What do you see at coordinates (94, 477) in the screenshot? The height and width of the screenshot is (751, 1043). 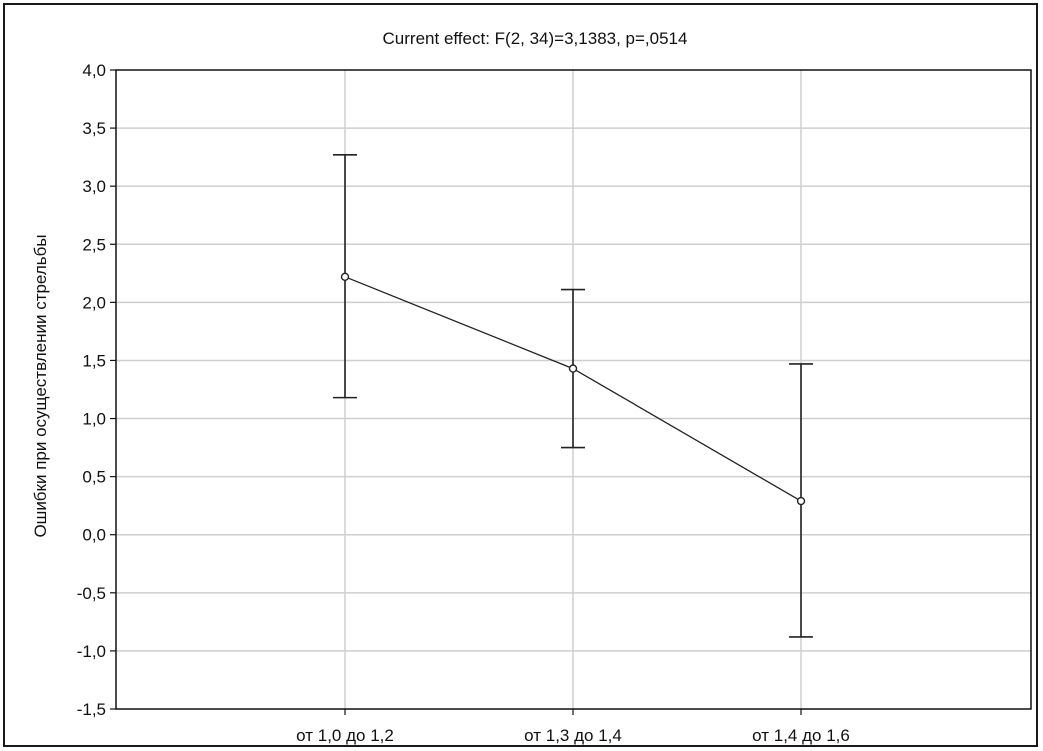 I see `y-tick-label: 0,5` at bounding box center [94, 477].